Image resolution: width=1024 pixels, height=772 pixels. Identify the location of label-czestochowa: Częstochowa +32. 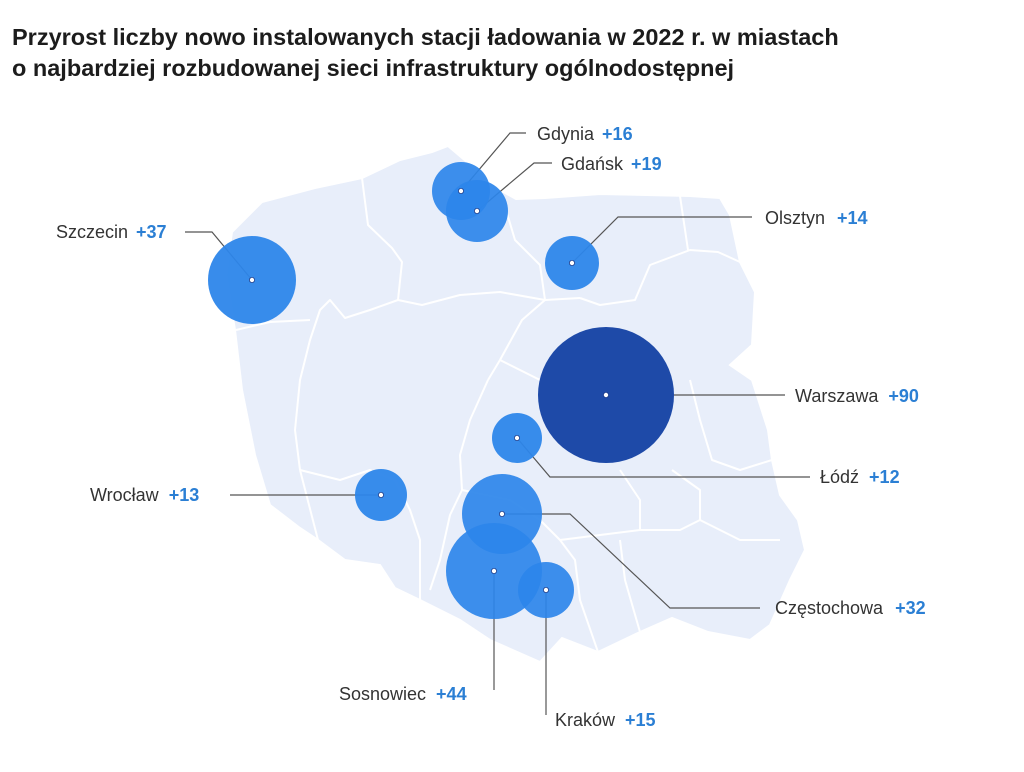
(850, 608).